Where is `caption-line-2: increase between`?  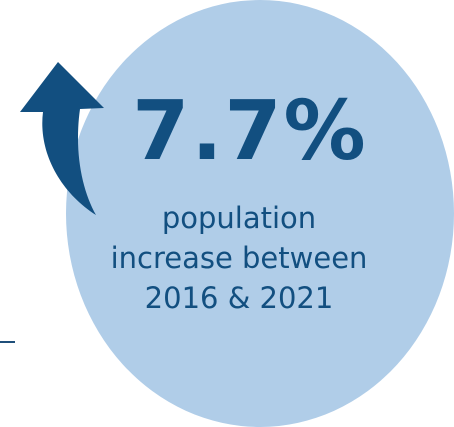 caption-line-2: increase between is located at coordinates (239, 258).